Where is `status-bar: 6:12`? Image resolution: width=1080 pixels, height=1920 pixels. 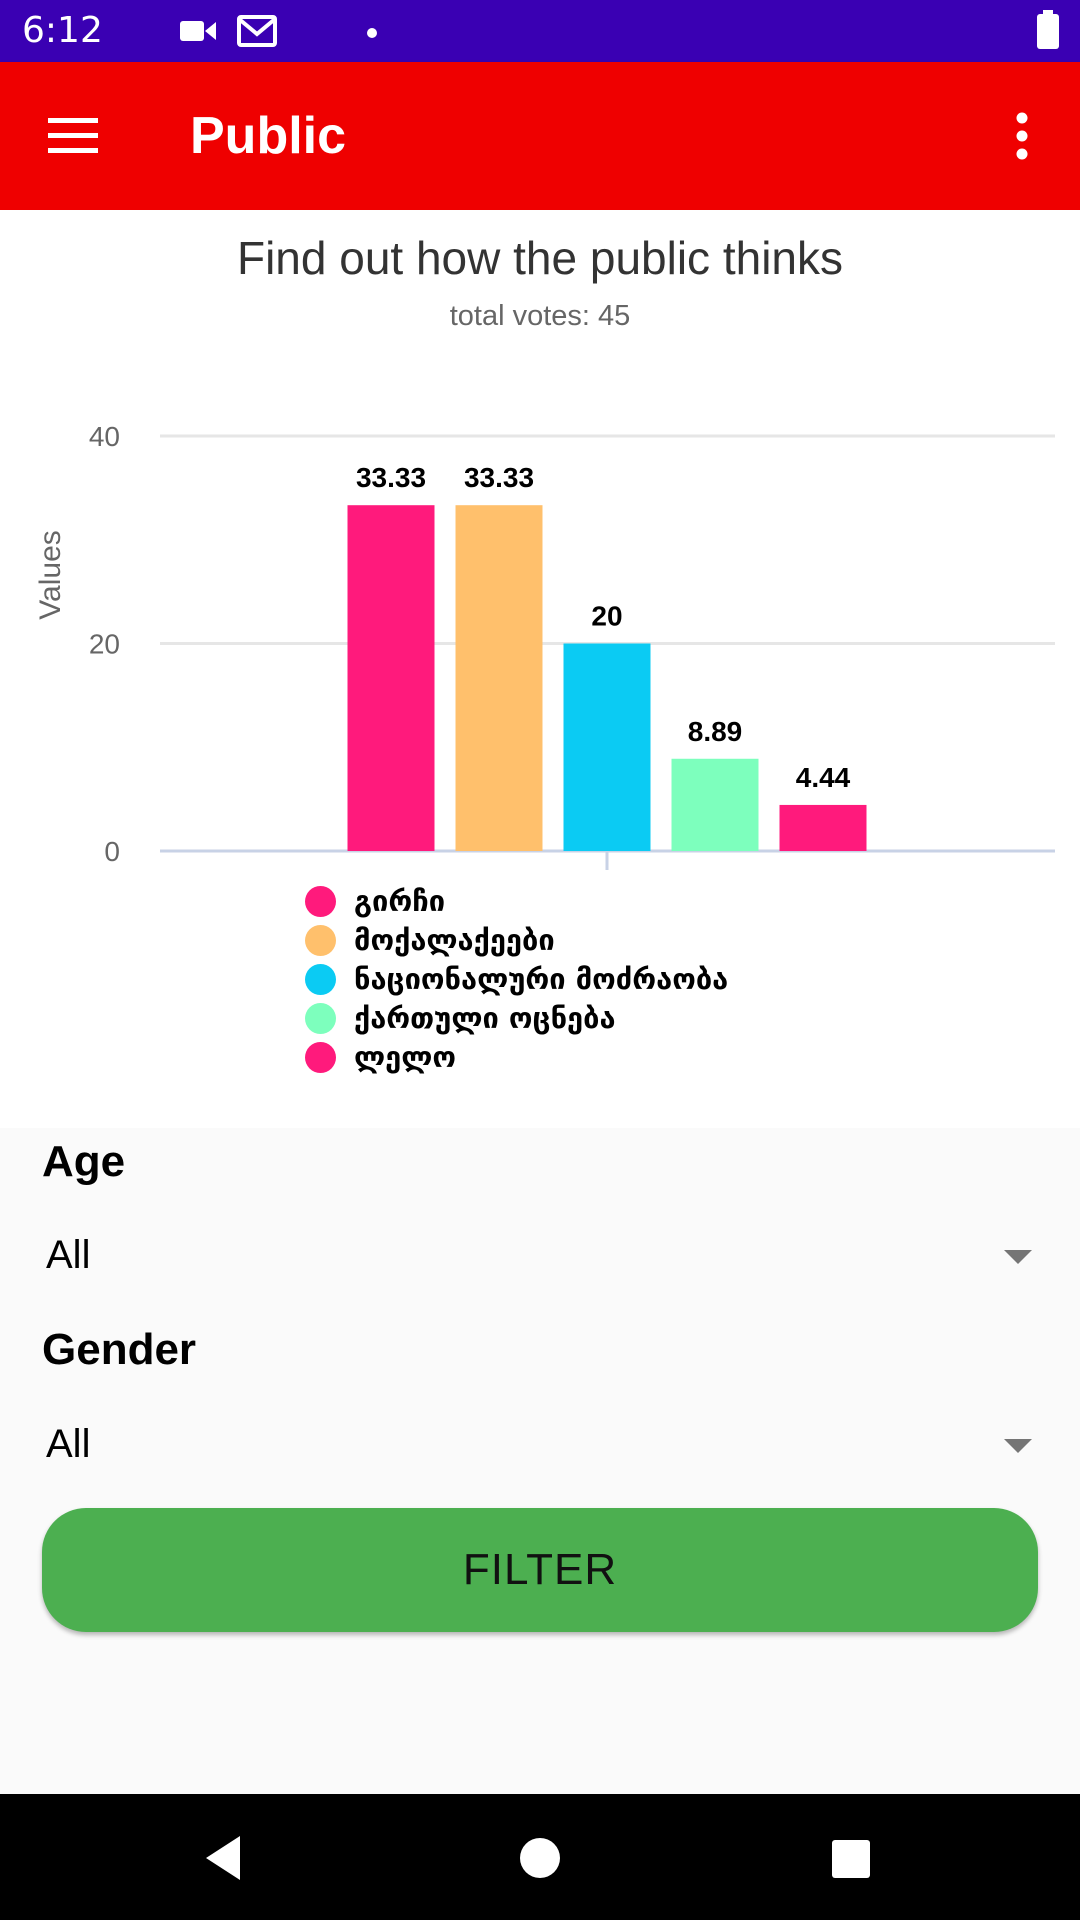 status-bar: 6:12 is located at coordinates (540, 31).